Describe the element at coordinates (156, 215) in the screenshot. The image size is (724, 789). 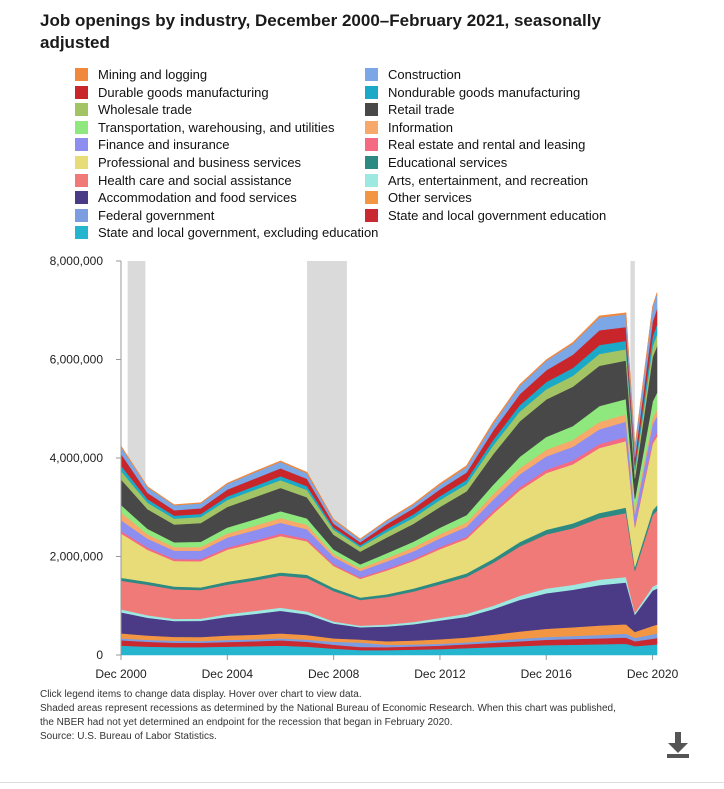
I see `legend-label: Federal government` at that location.